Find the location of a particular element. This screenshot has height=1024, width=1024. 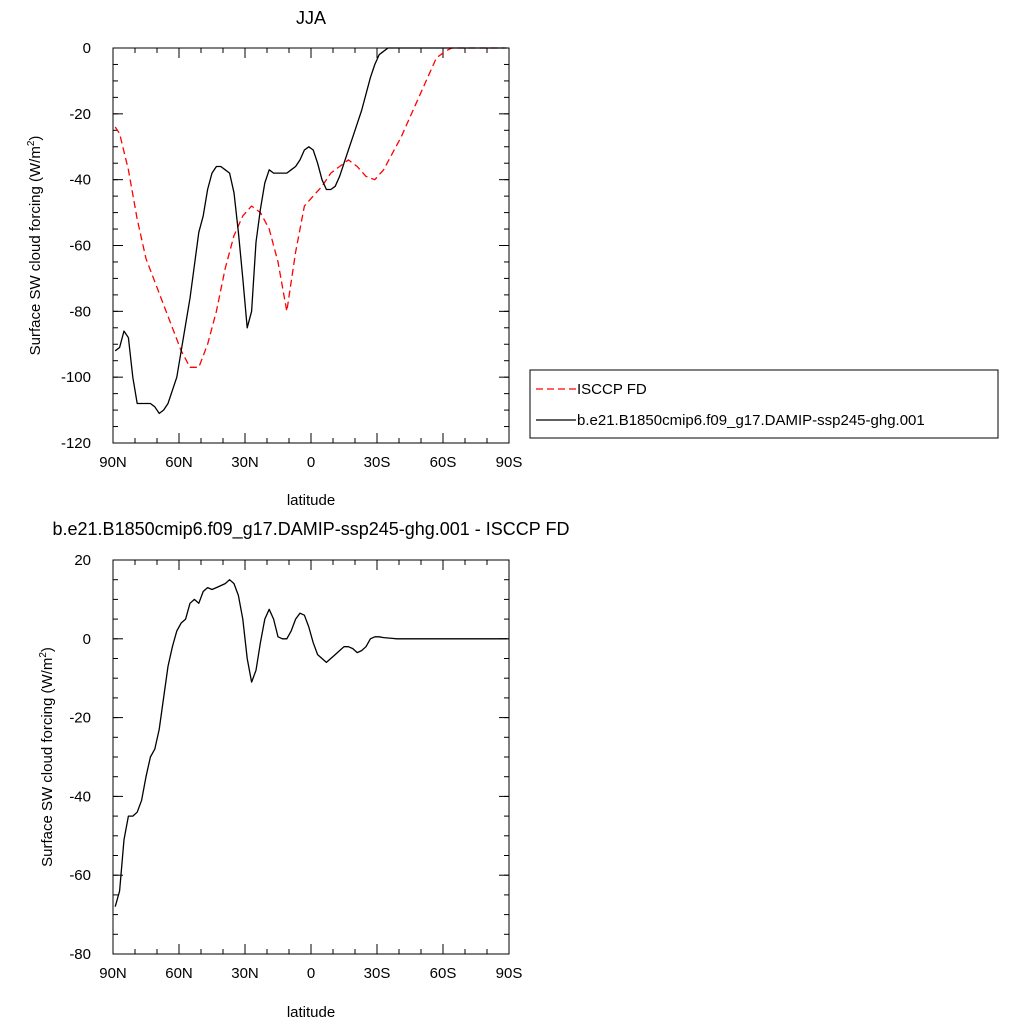

y-tick-label: -100 is located at coordinates (76, 377).